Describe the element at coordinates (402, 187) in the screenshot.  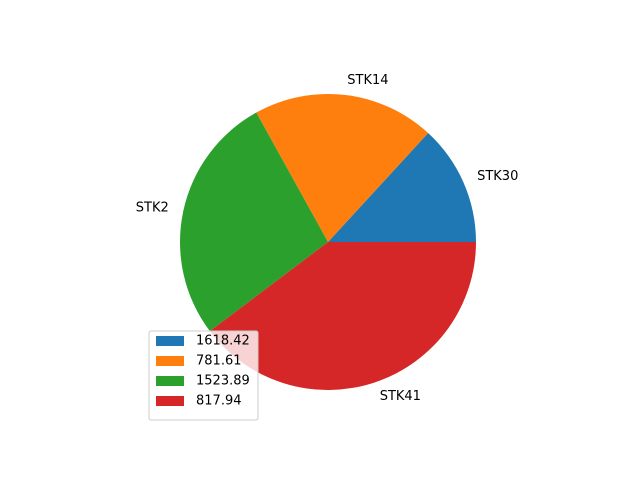
I see `pie-slice-stk30` at that location.